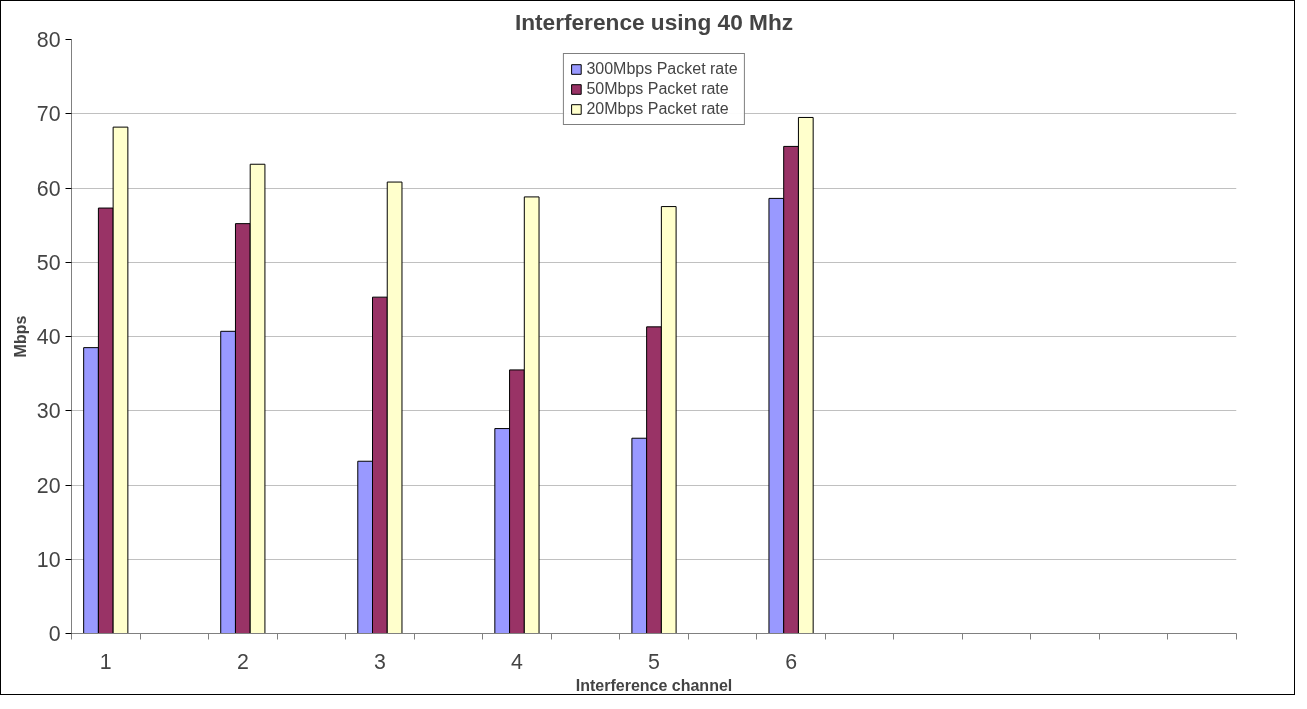 The image size is (1307, 709). Describe the element at coordinates (48, 262) in the screenshot. I see `y-tick-label: 50` at that location.